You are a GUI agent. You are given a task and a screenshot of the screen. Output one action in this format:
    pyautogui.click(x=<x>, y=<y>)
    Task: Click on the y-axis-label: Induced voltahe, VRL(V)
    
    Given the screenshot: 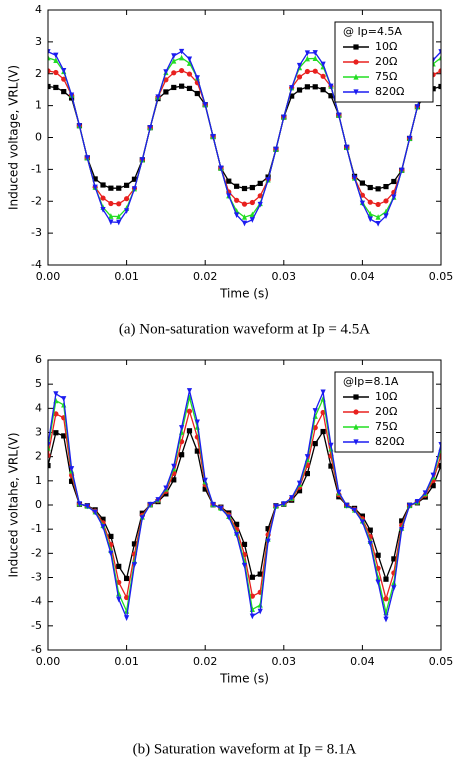 What is the action you would take?
    pyautogui.click(x=14, y=504)
    